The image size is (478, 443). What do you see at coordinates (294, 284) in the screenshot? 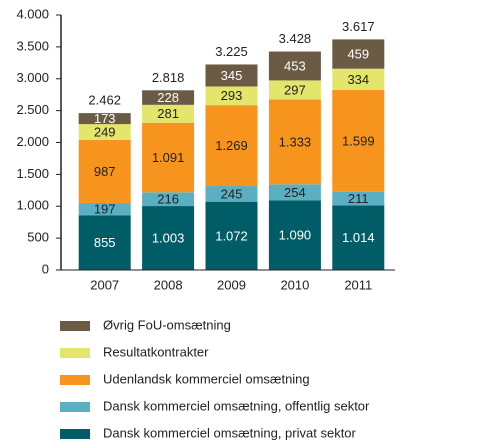
I see `x-tick-label: 2010` at bounding box center [294, 284].